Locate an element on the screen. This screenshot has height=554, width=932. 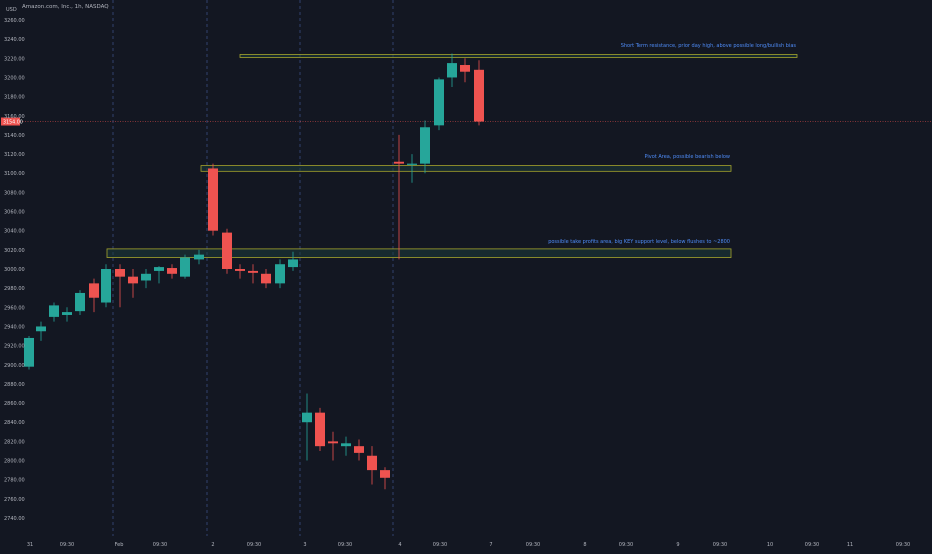
y-tick-label: 2800.00 is located at coordinates (14, 462).